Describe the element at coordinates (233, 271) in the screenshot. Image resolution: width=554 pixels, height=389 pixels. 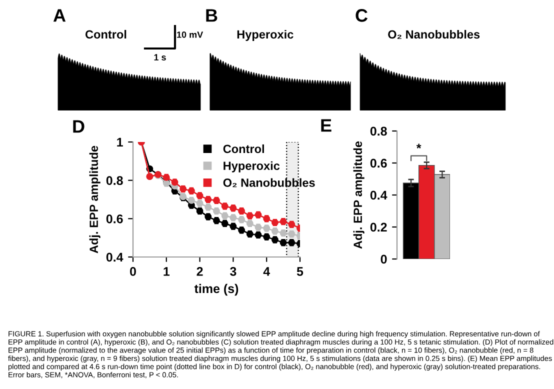
I see `x-tick-label: 3` at that location.